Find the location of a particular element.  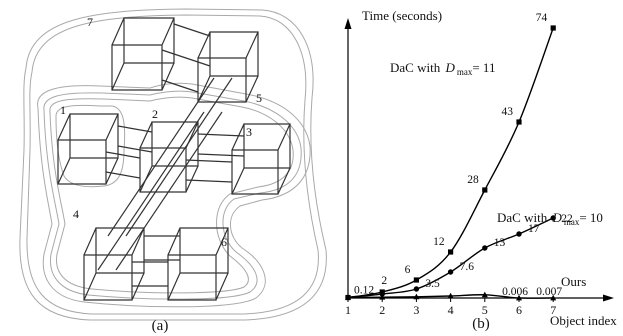

data-label-dac10-3: 3.5 is located at coordinates (432, 284).